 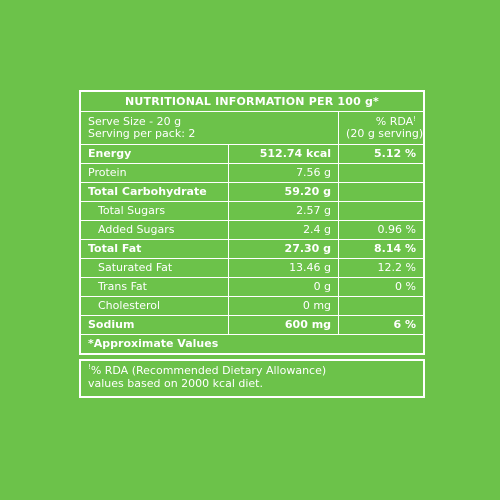 What do you see at coordinates (283, 211) in the screenshot?
I see `nutrient-value: 2.57 g` at bounding box center [283, 211].